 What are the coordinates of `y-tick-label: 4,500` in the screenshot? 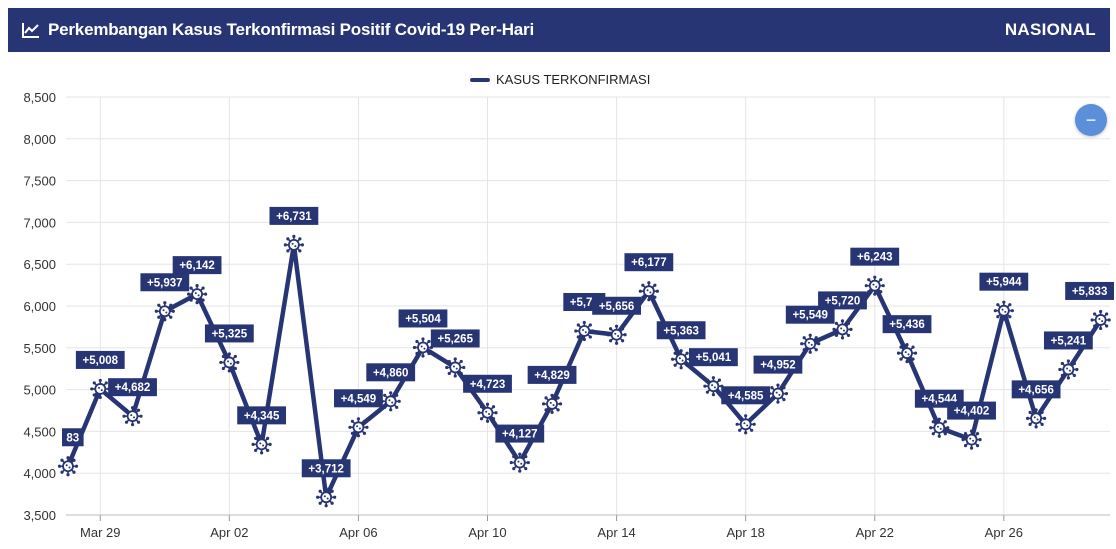 It's located at (39, 431).